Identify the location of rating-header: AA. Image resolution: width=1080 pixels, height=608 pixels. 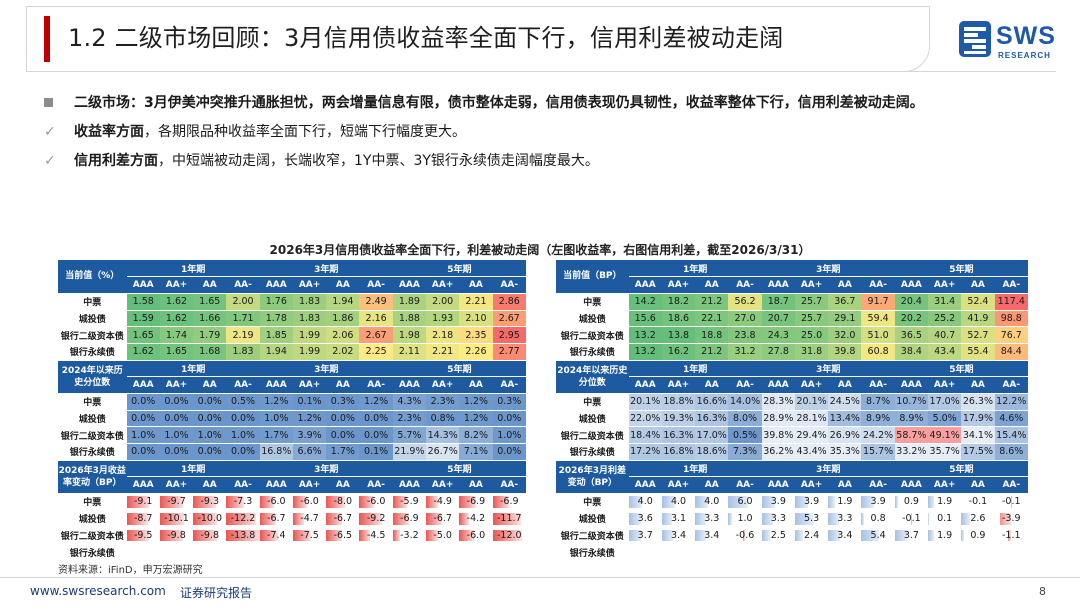
(978, 285).